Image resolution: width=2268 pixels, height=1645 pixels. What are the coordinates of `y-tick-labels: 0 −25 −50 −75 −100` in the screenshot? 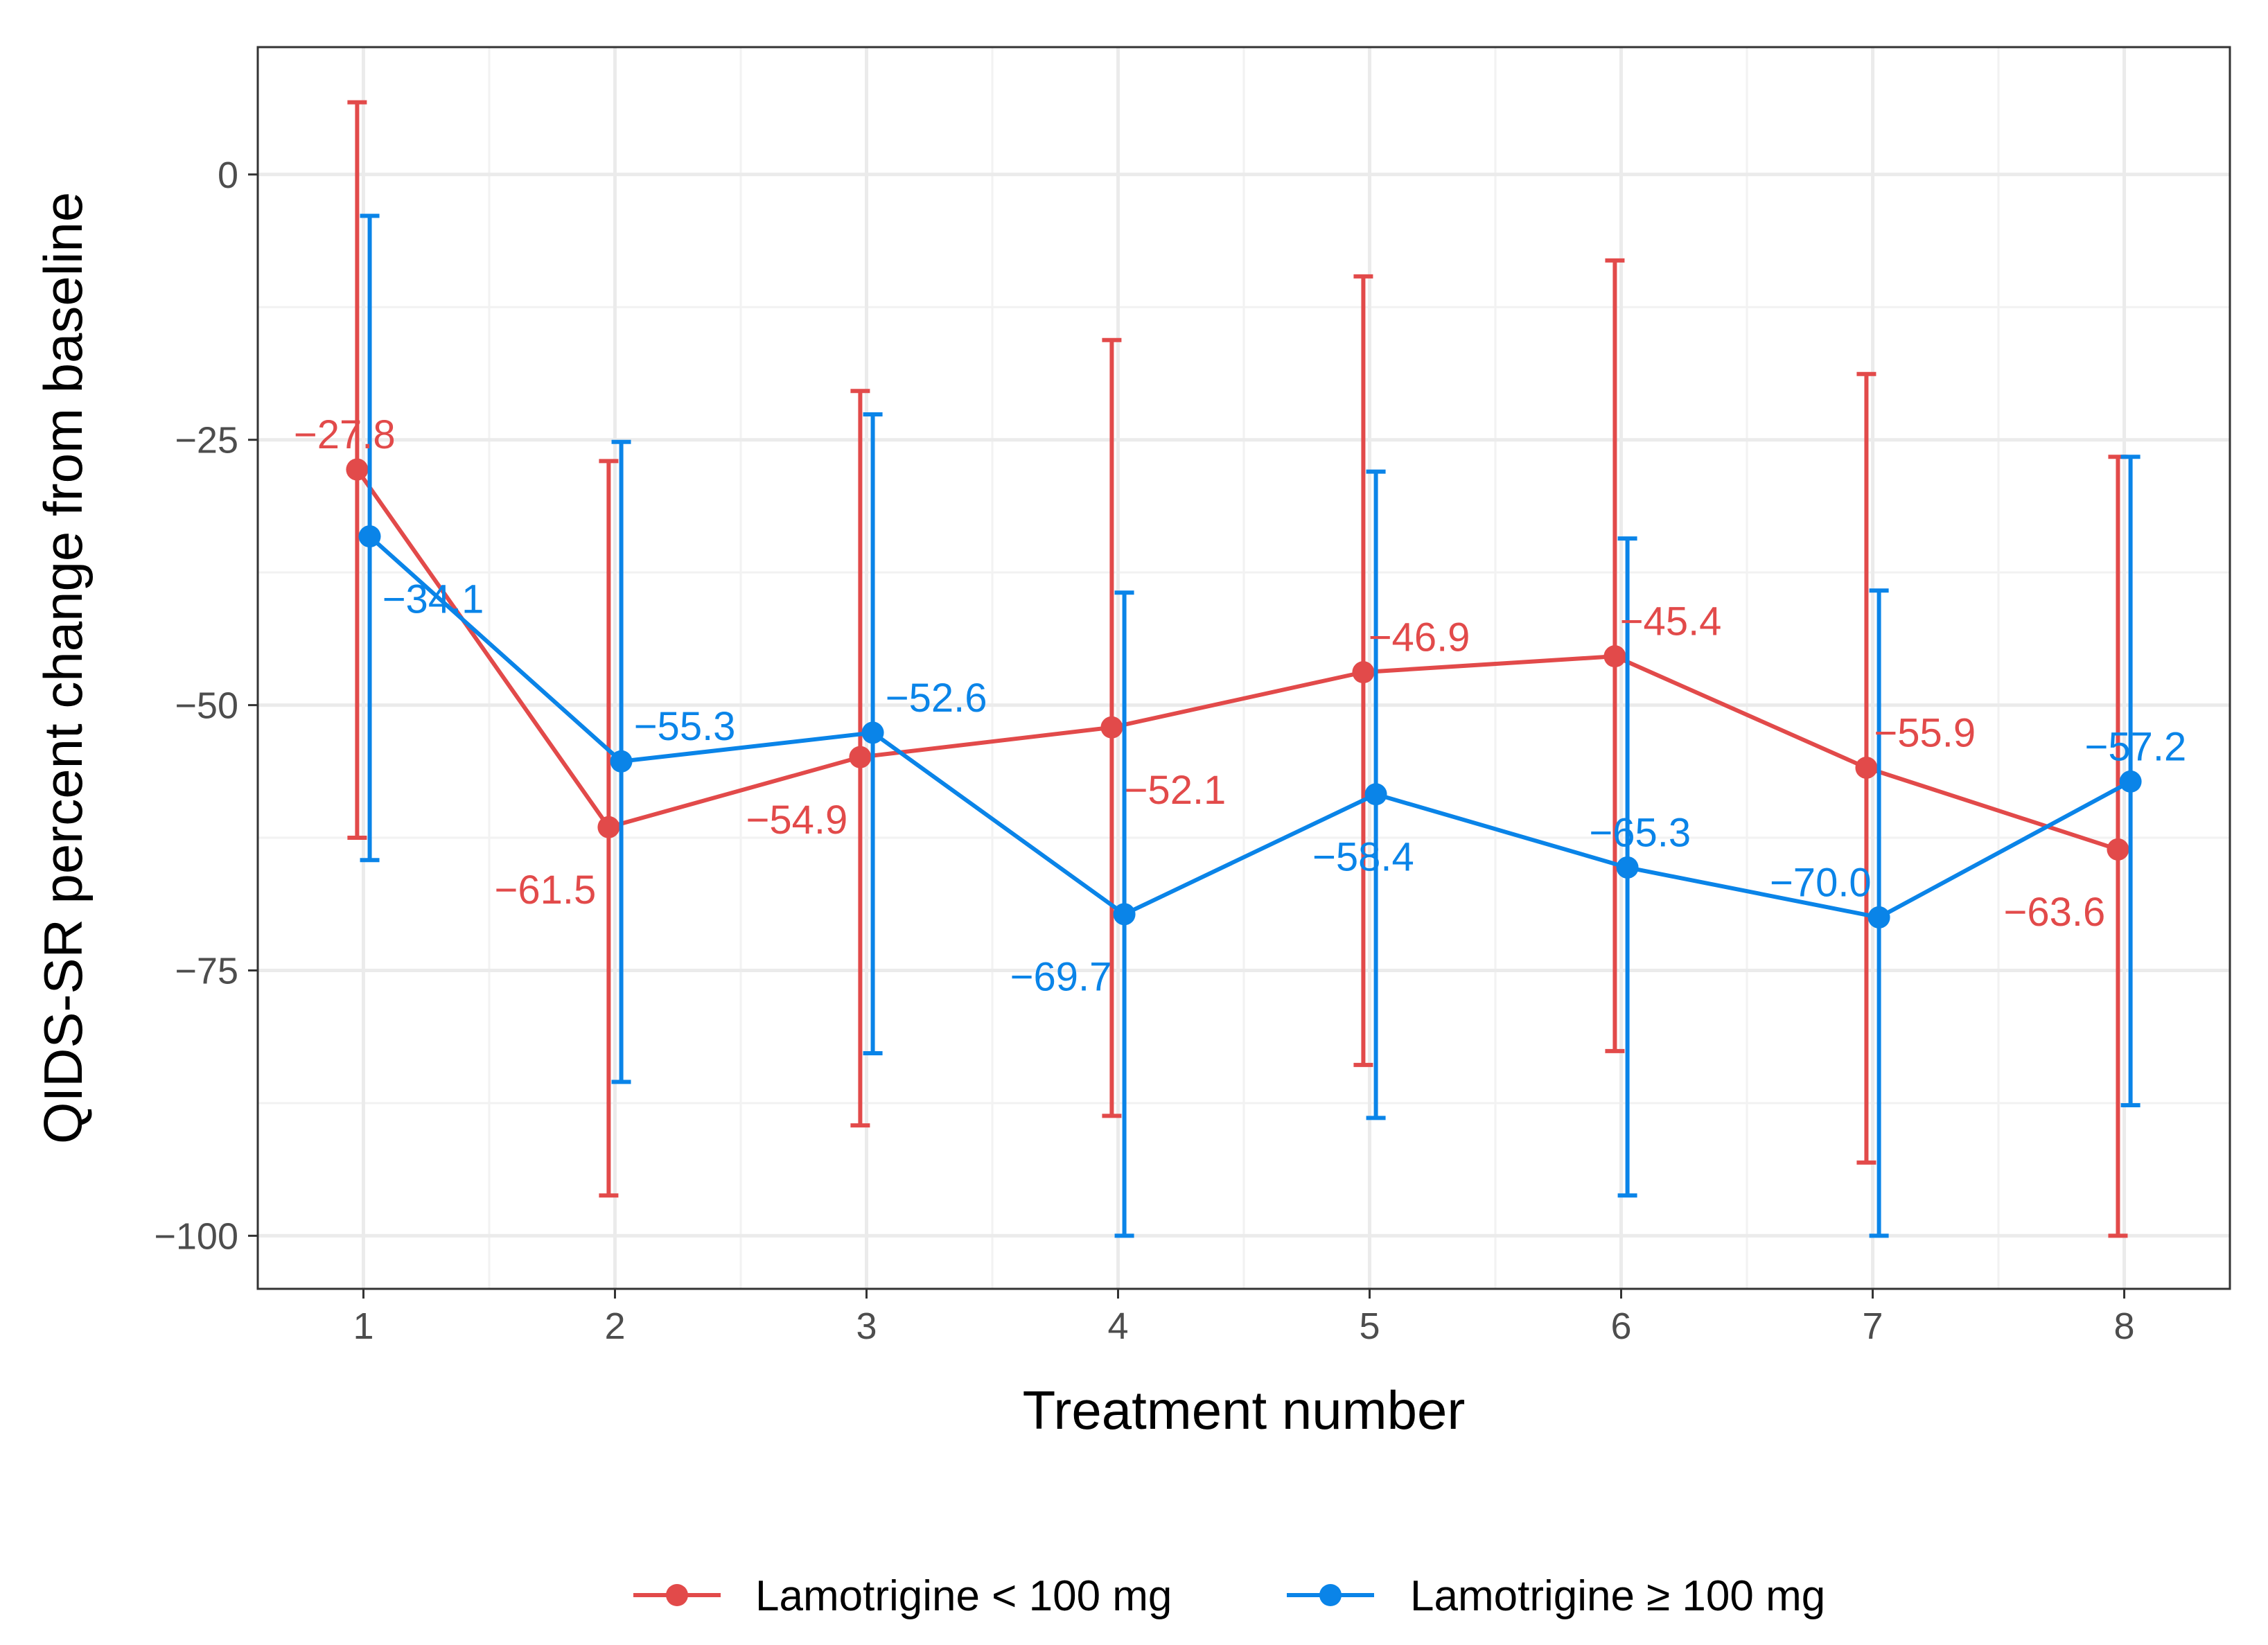 It's located at (196, 706).